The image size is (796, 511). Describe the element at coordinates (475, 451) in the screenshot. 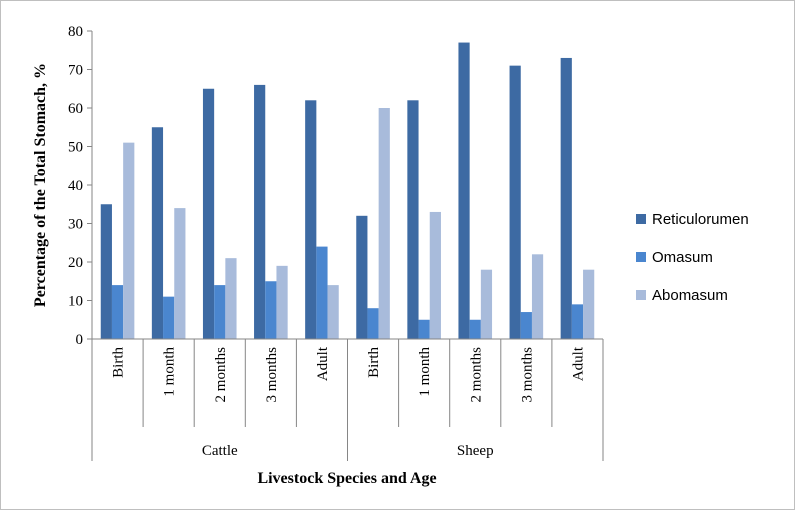

I see `group-label: Sheep` at that location.